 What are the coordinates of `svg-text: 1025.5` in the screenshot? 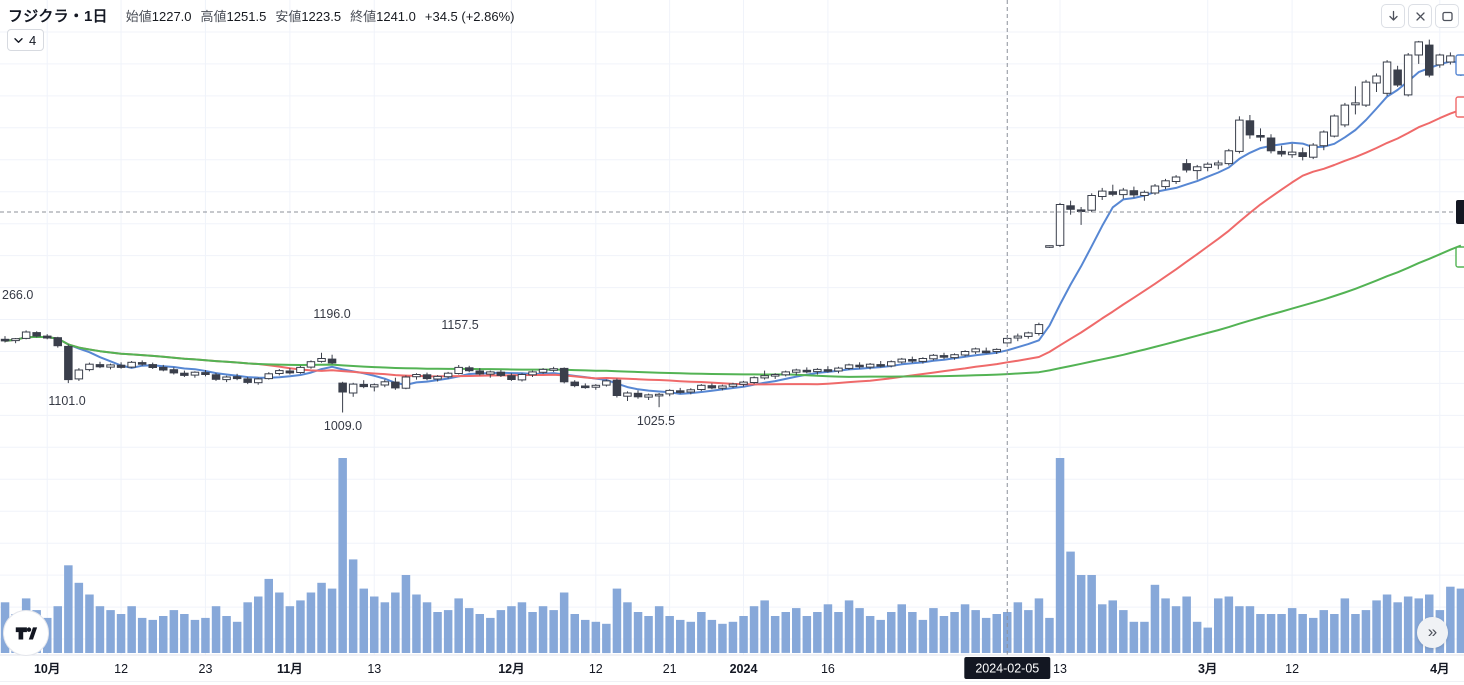 It's located at (656, 421).